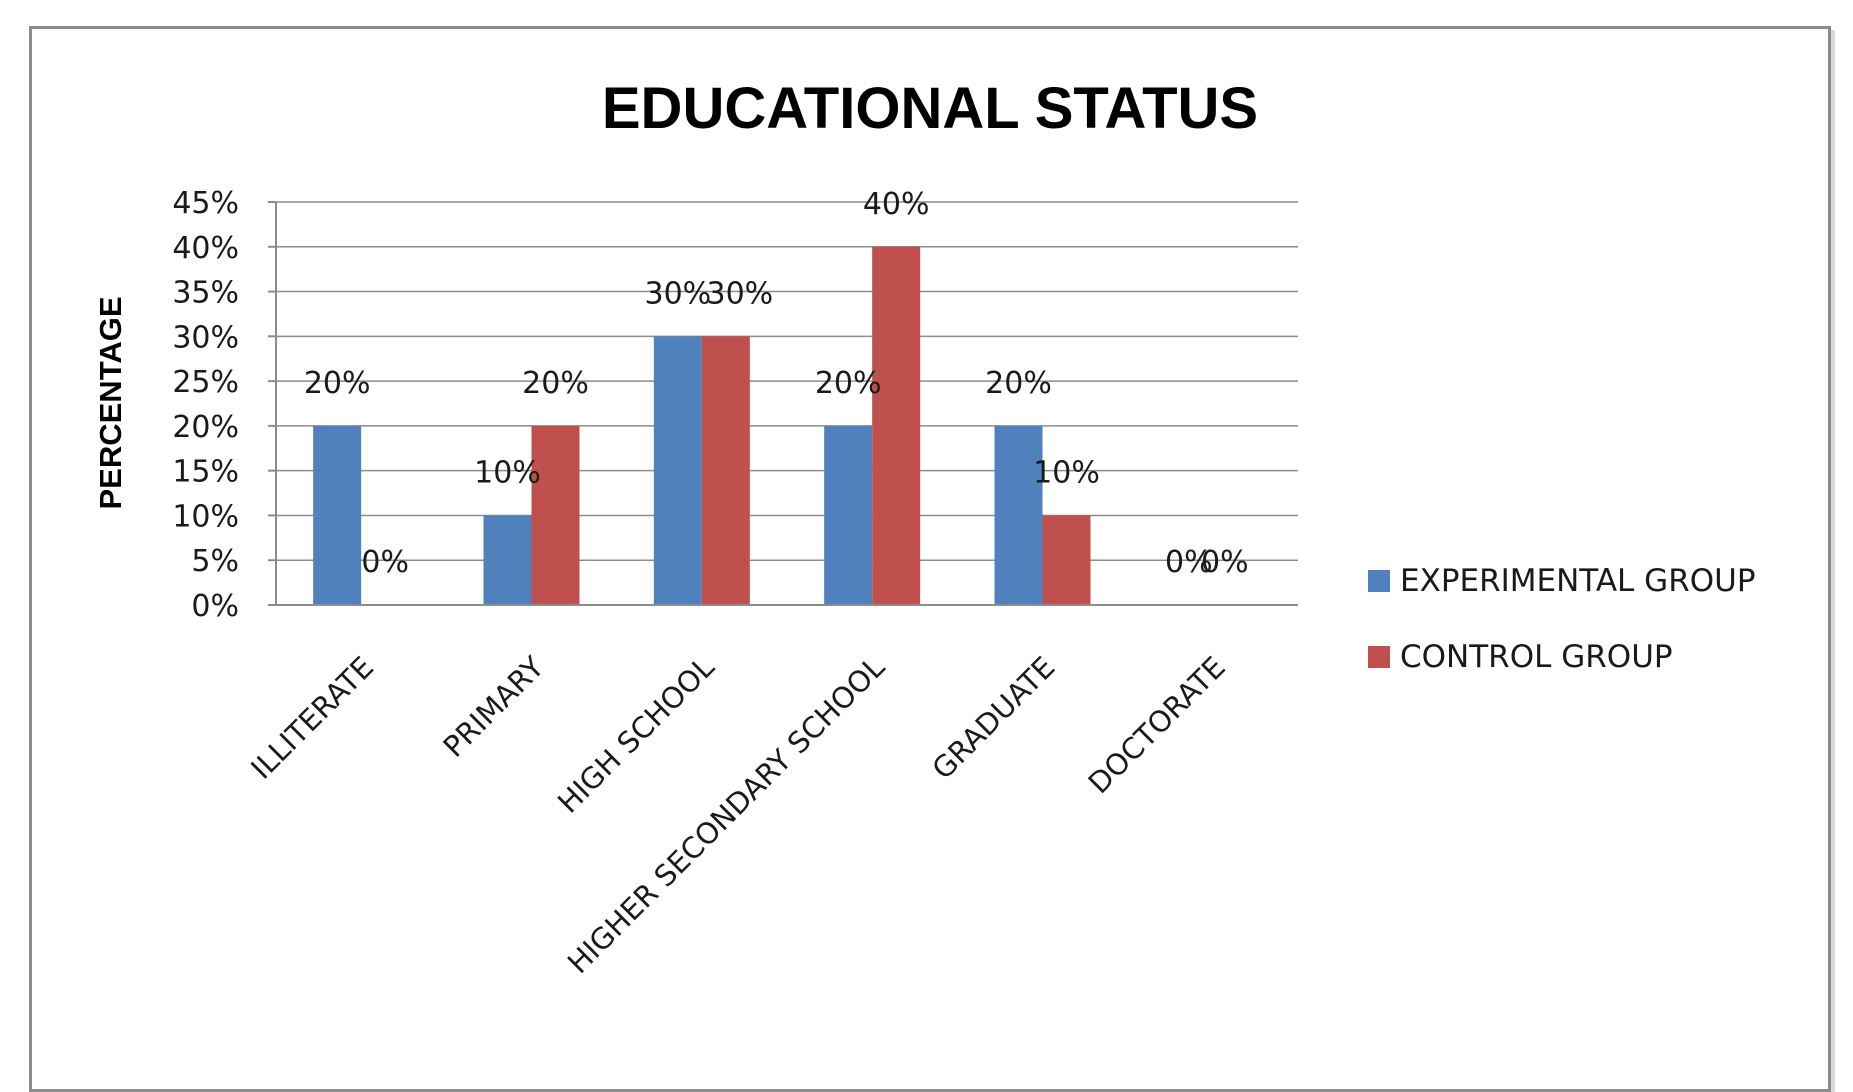 The image size is (1853, 1092). I want to click on data-label: 40%, so click(896, 204).